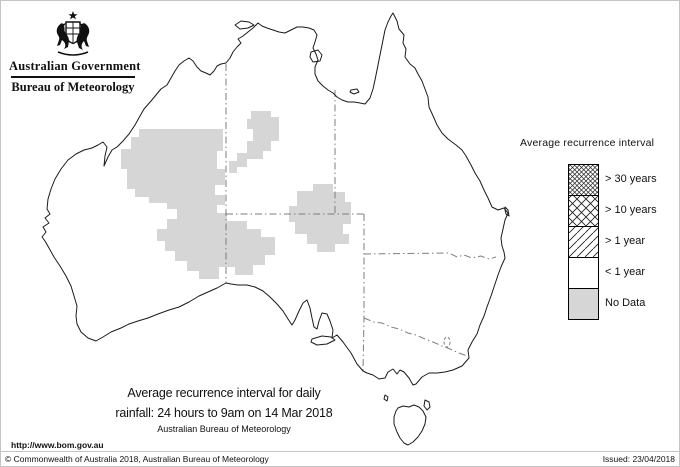 Image resolution: width=680 pixels, height=467 pixels. What do you see at coordinates (587, 143) in the screenshot?
I see `legend-title: Average recurrence interval` at bounding box center [587, 143].